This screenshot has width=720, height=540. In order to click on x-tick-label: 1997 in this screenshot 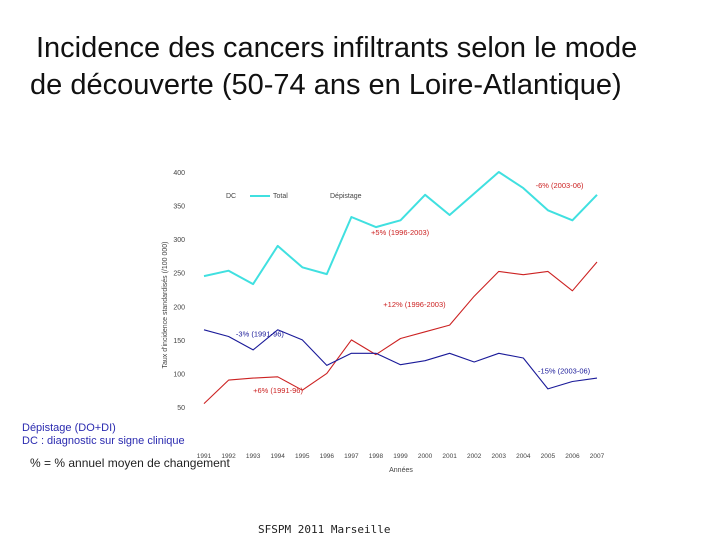, I will do `click(351, 456)`.